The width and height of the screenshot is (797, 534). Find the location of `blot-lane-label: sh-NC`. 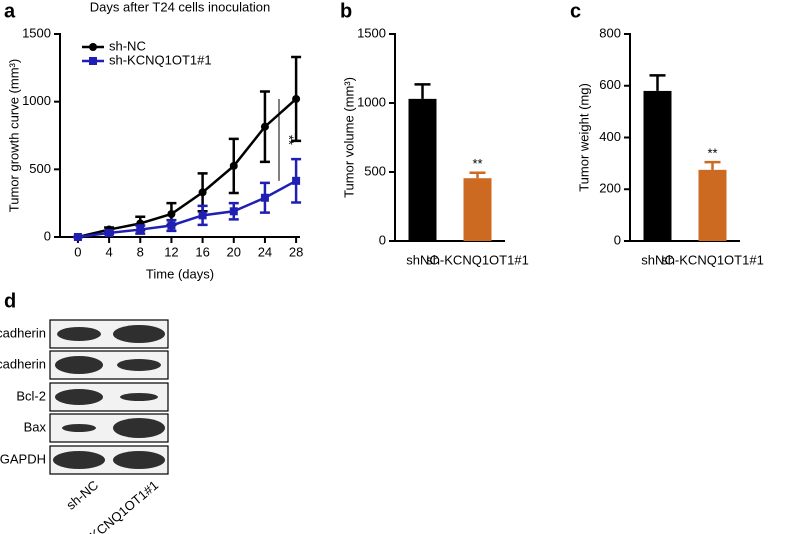

blot-lane-label: sh-NC is located at coordinates (82, 494).